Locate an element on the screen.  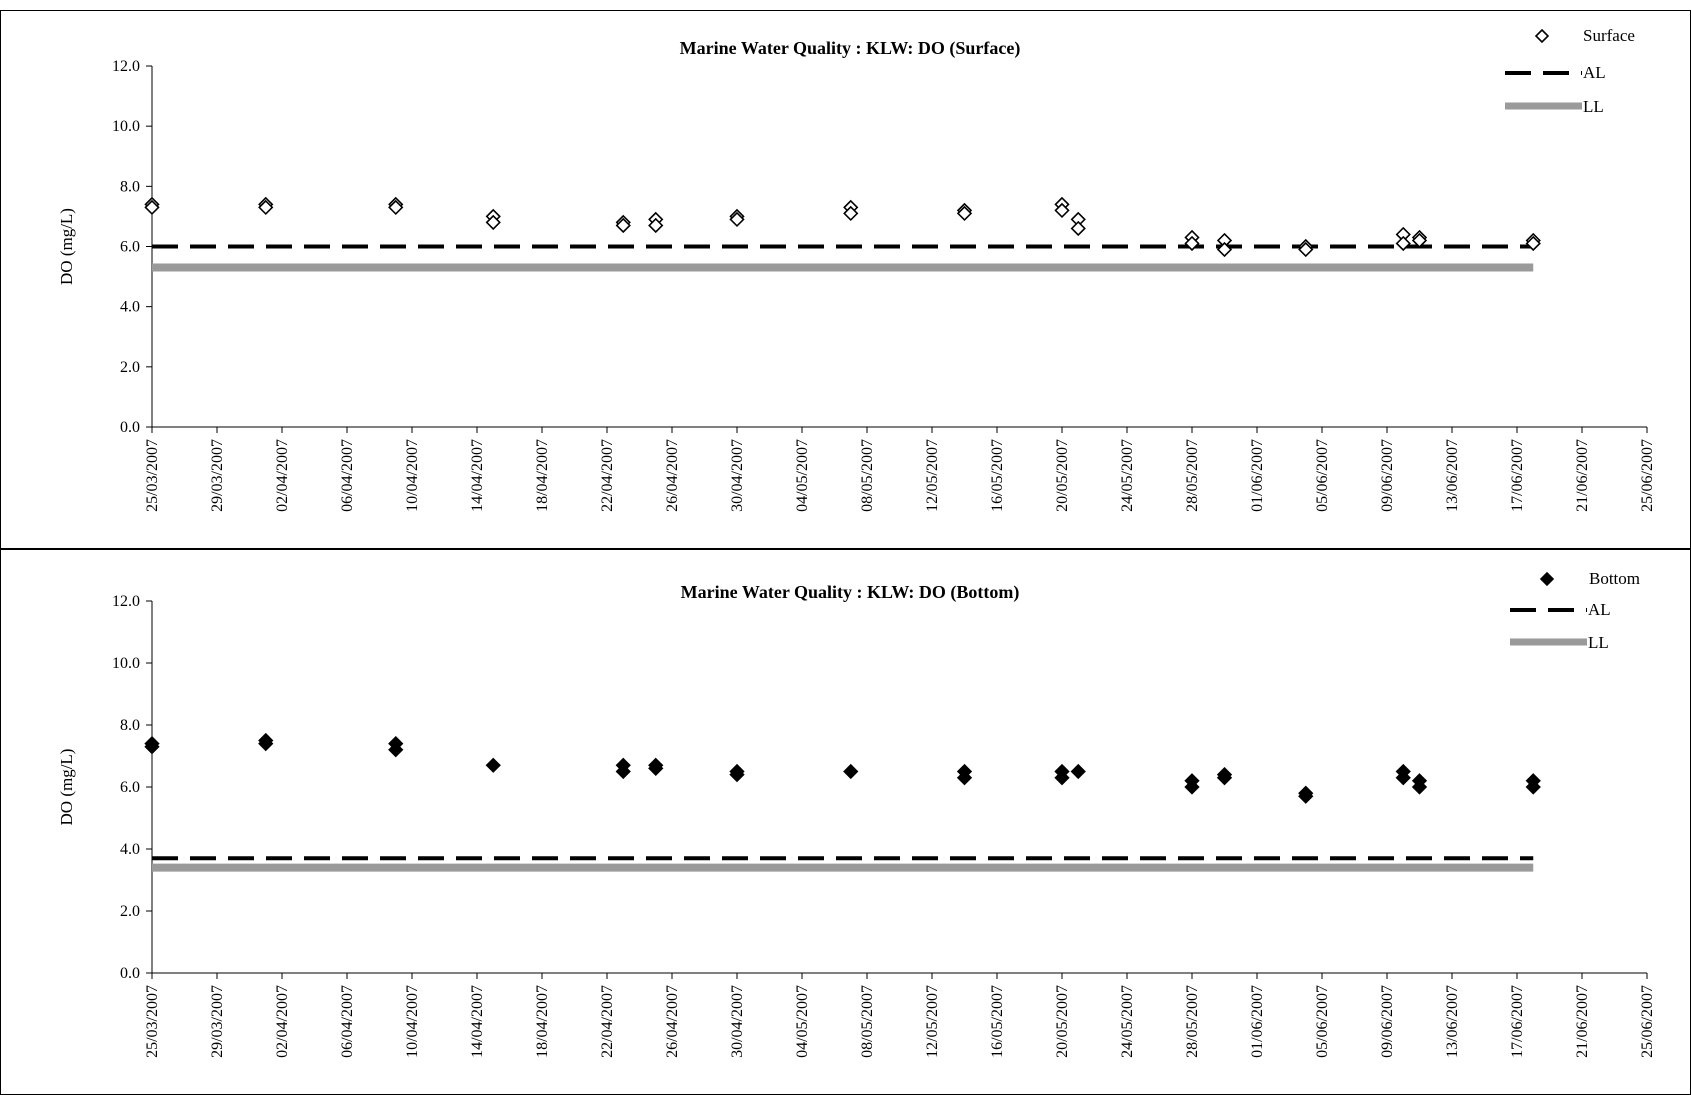
y-axis-label: DO (mg/L) is located at coordinates (66, 787).